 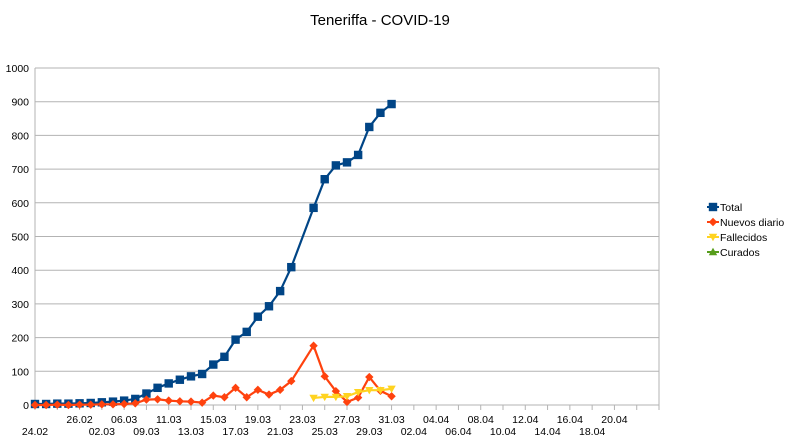 What do you see at coordinates (213, 375) in the screenshot?
I see `series-nuevos-diario` at bounding box center [213, 375].